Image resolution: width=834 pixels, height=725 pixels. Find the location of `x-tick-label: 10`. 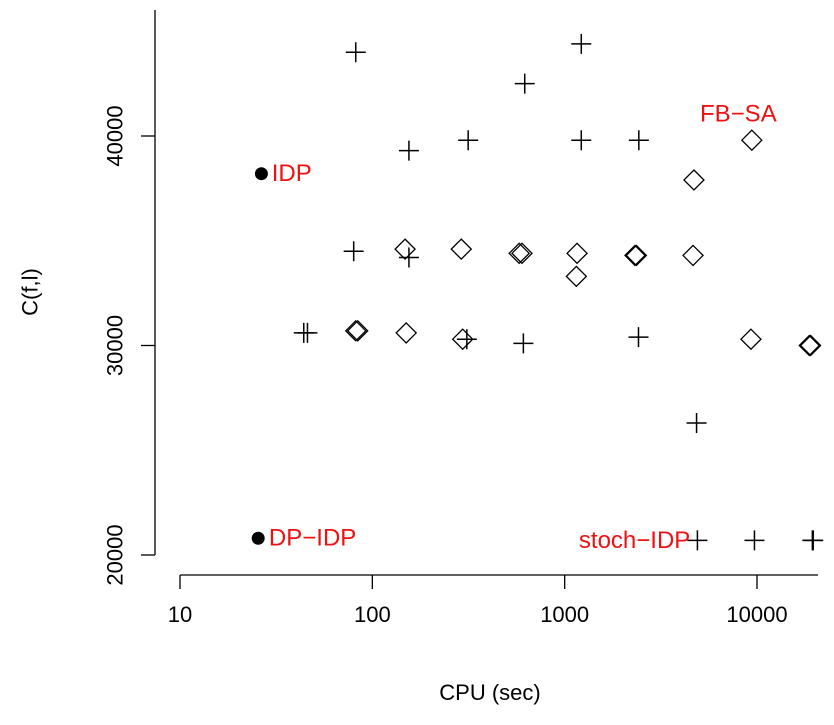

x-tick-label: 10 is located at coordinates (180, 614).